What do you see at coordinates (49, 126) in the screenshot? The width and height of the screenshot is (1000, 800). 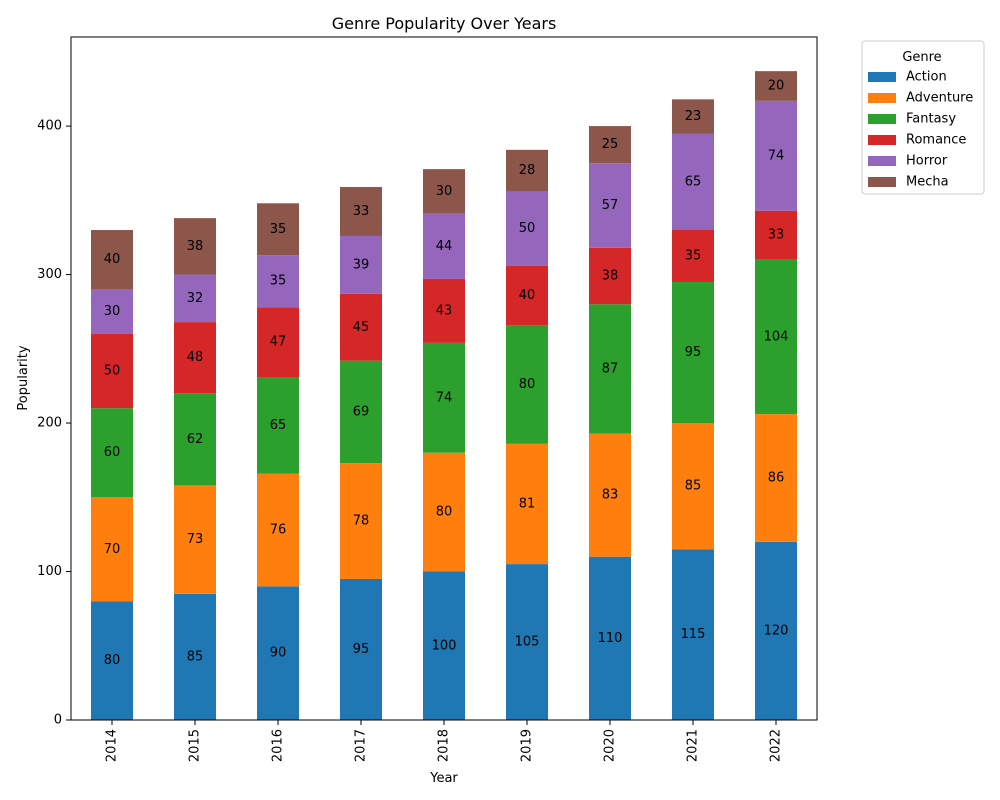 I see `y-tick-label-400: 400` at bounding box center [49, 126].